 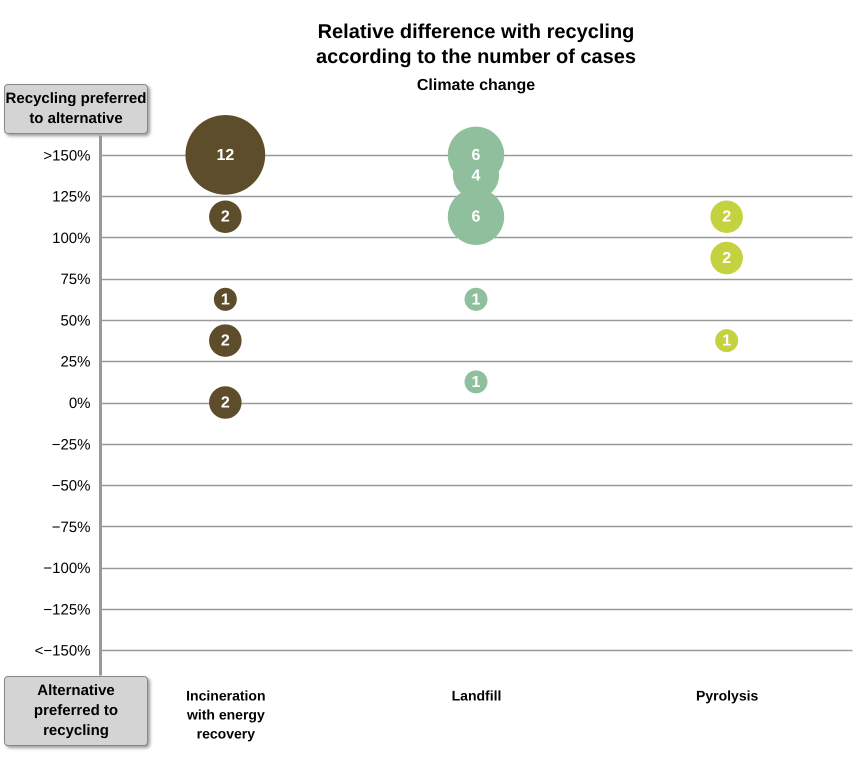 I want to click on chart-title: Relative difference with recycling according to the number of cases, so click(x=476, y=44).